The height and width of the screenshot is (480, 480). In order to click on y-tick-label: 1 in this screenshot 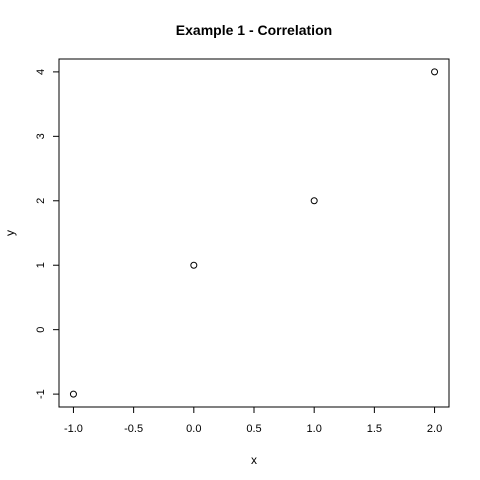, I will do `click(41, 265)`.